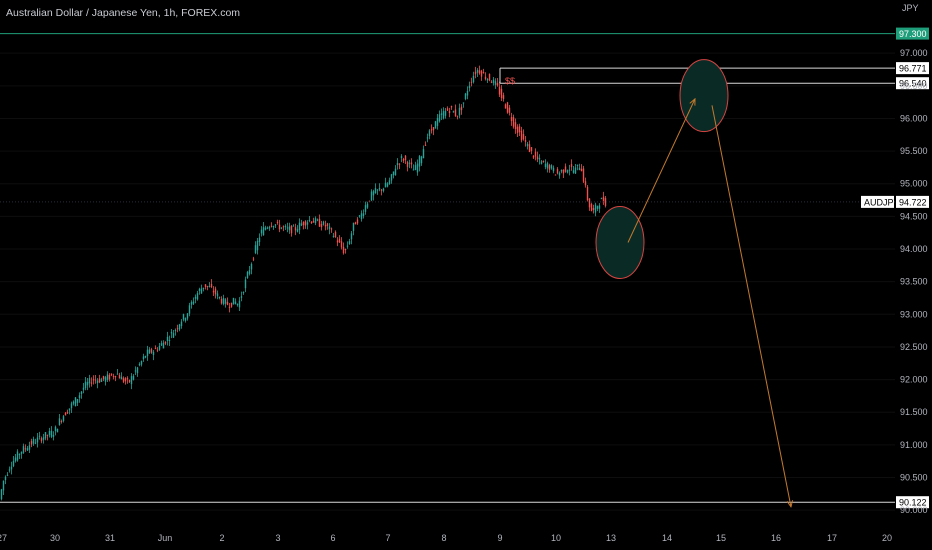  I want to click on target-line-label-bg, so click(912, 502).